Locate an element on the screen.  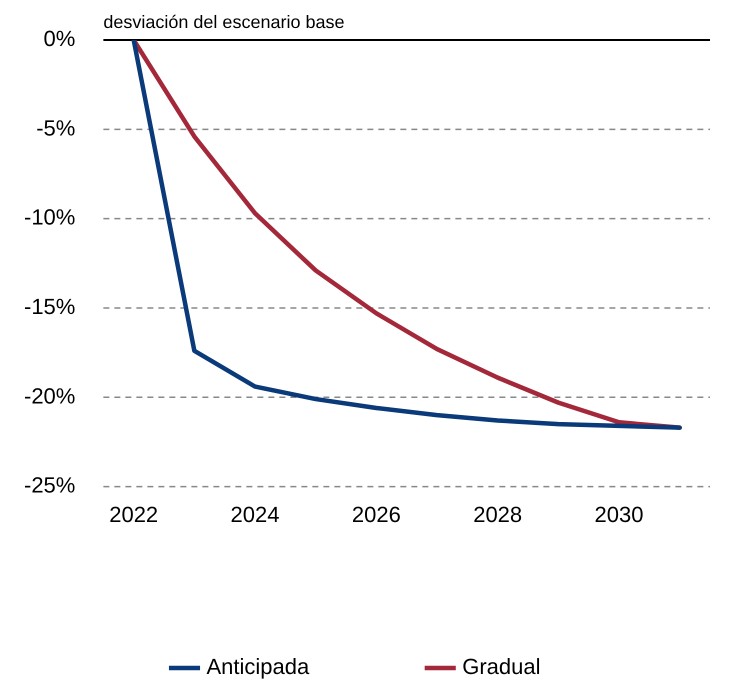
x-tick-label: 2024 is located at coordinates (255, 514).